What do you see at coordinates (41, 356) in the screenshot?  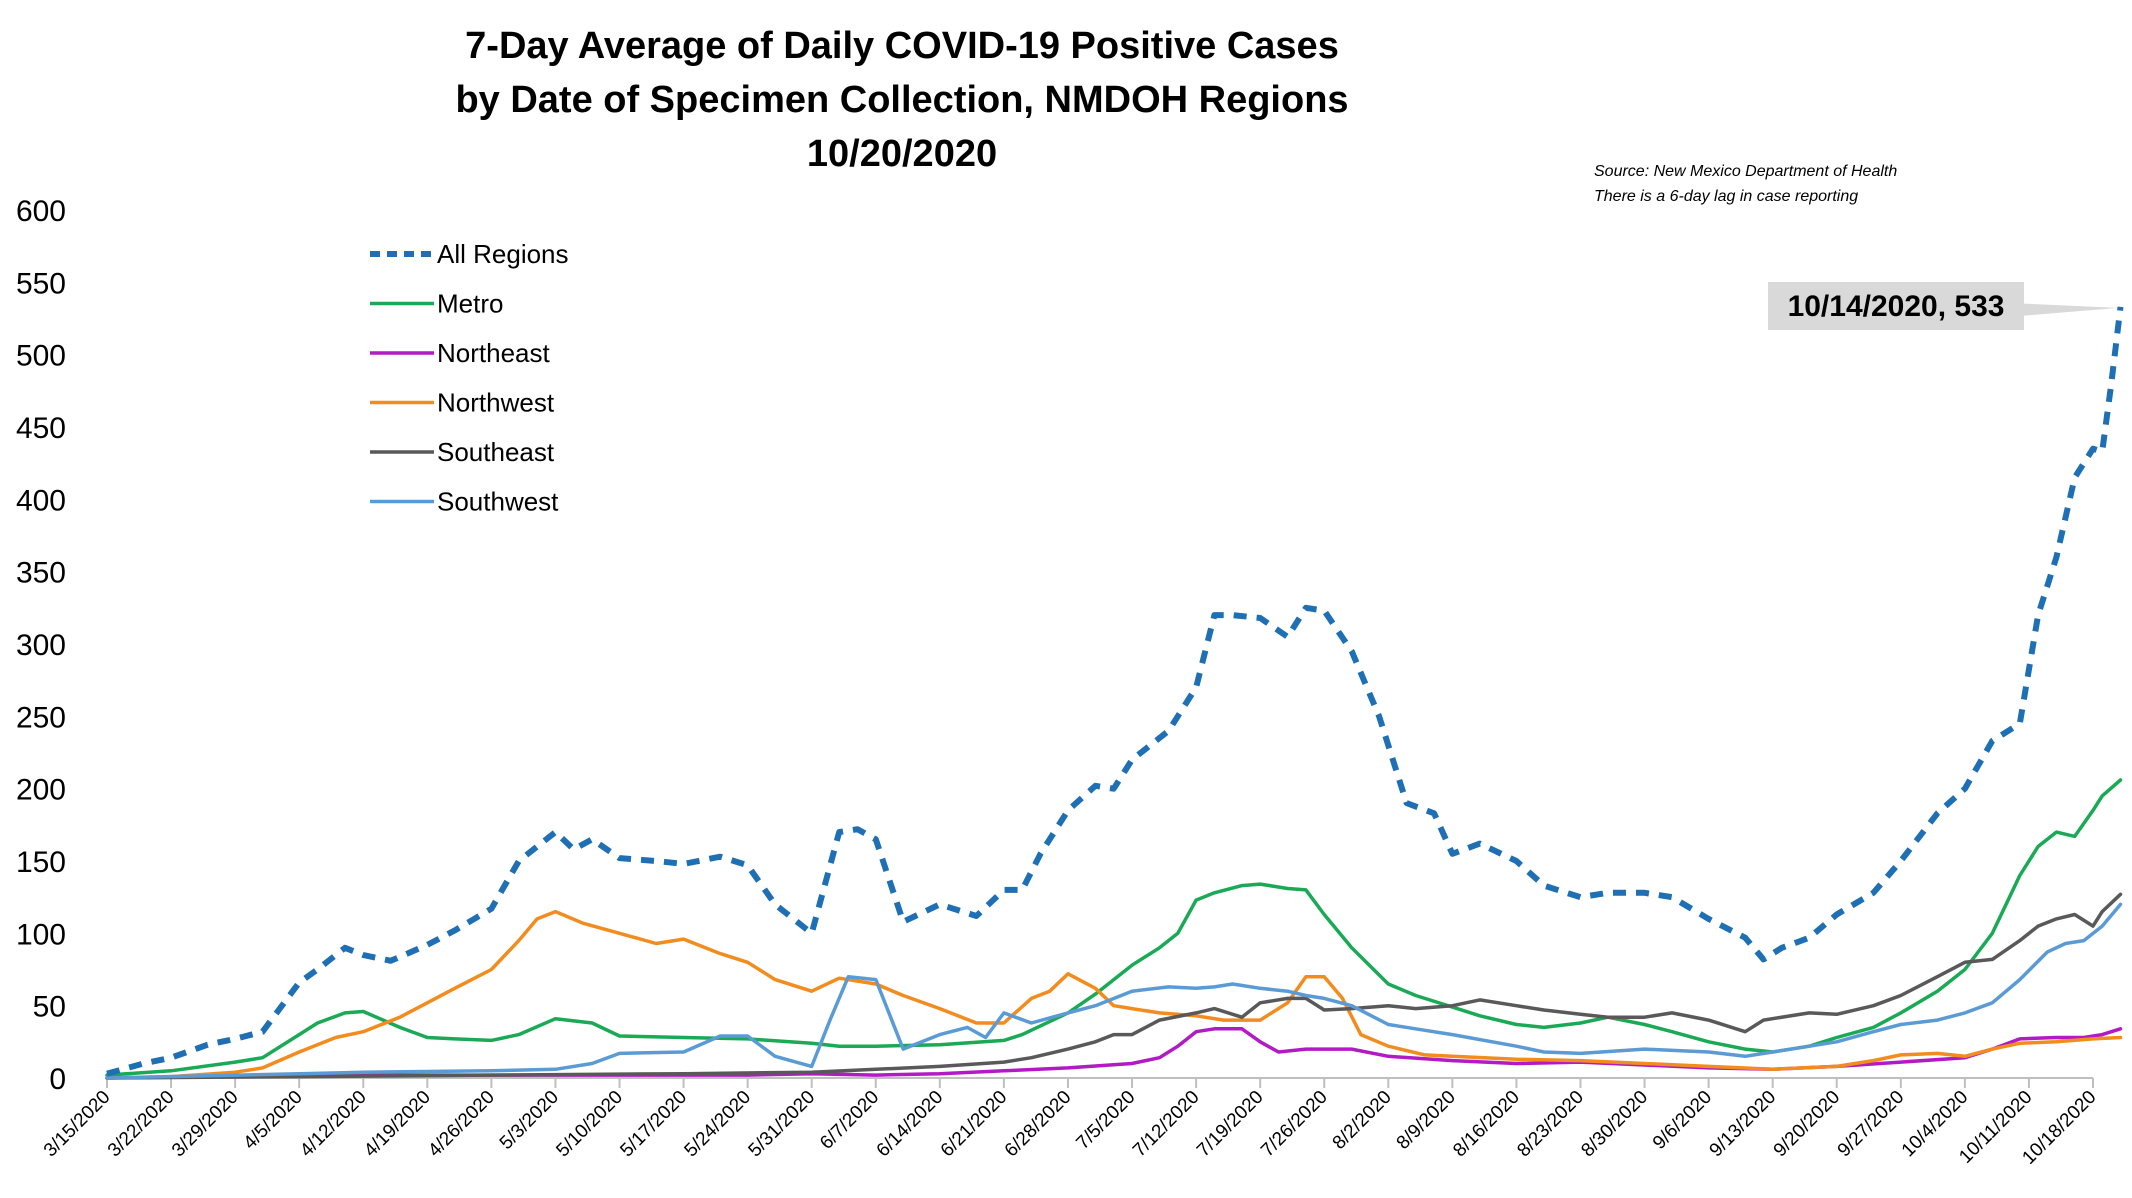 I see `y-tick-label: 500` at bounding box center [41, 356].